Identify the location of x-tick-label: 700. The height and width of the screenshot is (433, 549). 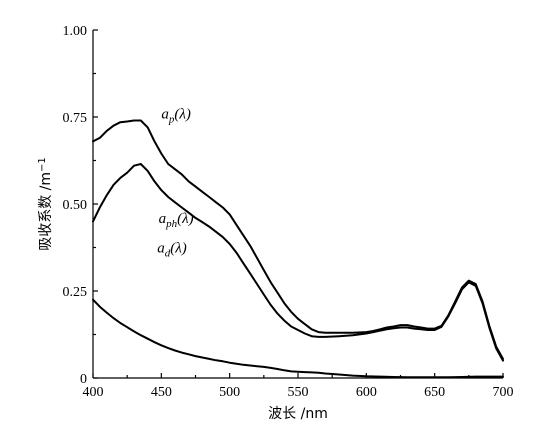
(503, 392).